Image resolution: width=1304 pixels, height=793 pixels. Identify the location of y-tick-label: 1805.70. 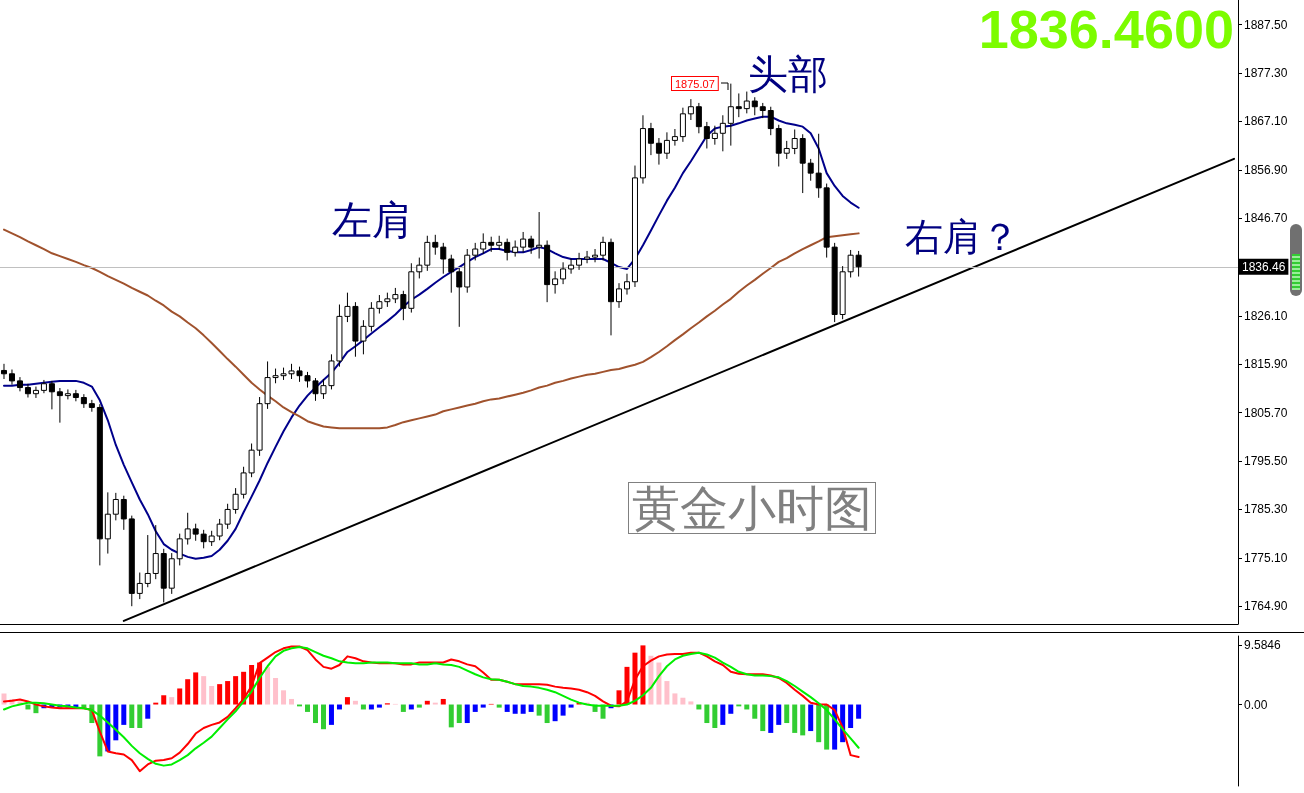
(1266, 412).